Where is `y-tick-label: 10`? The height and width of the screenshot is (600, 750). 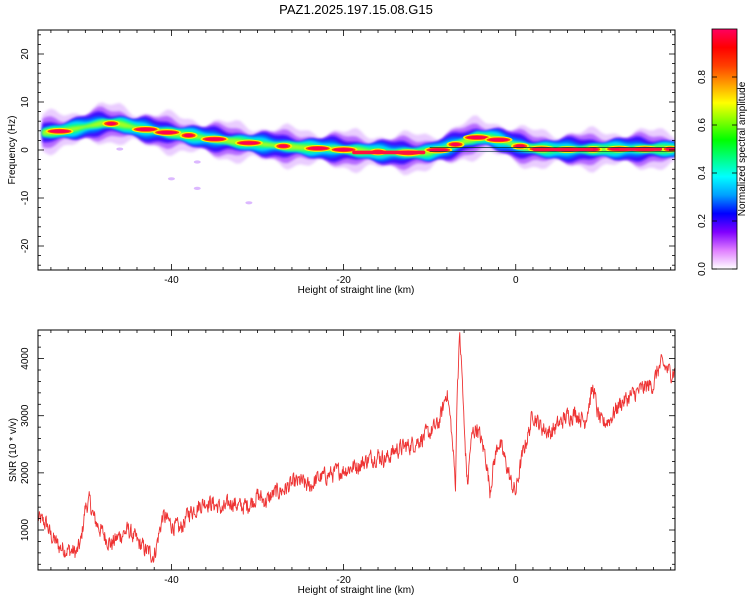
y-tick-label: 10 is located at coordinates (25, 102).